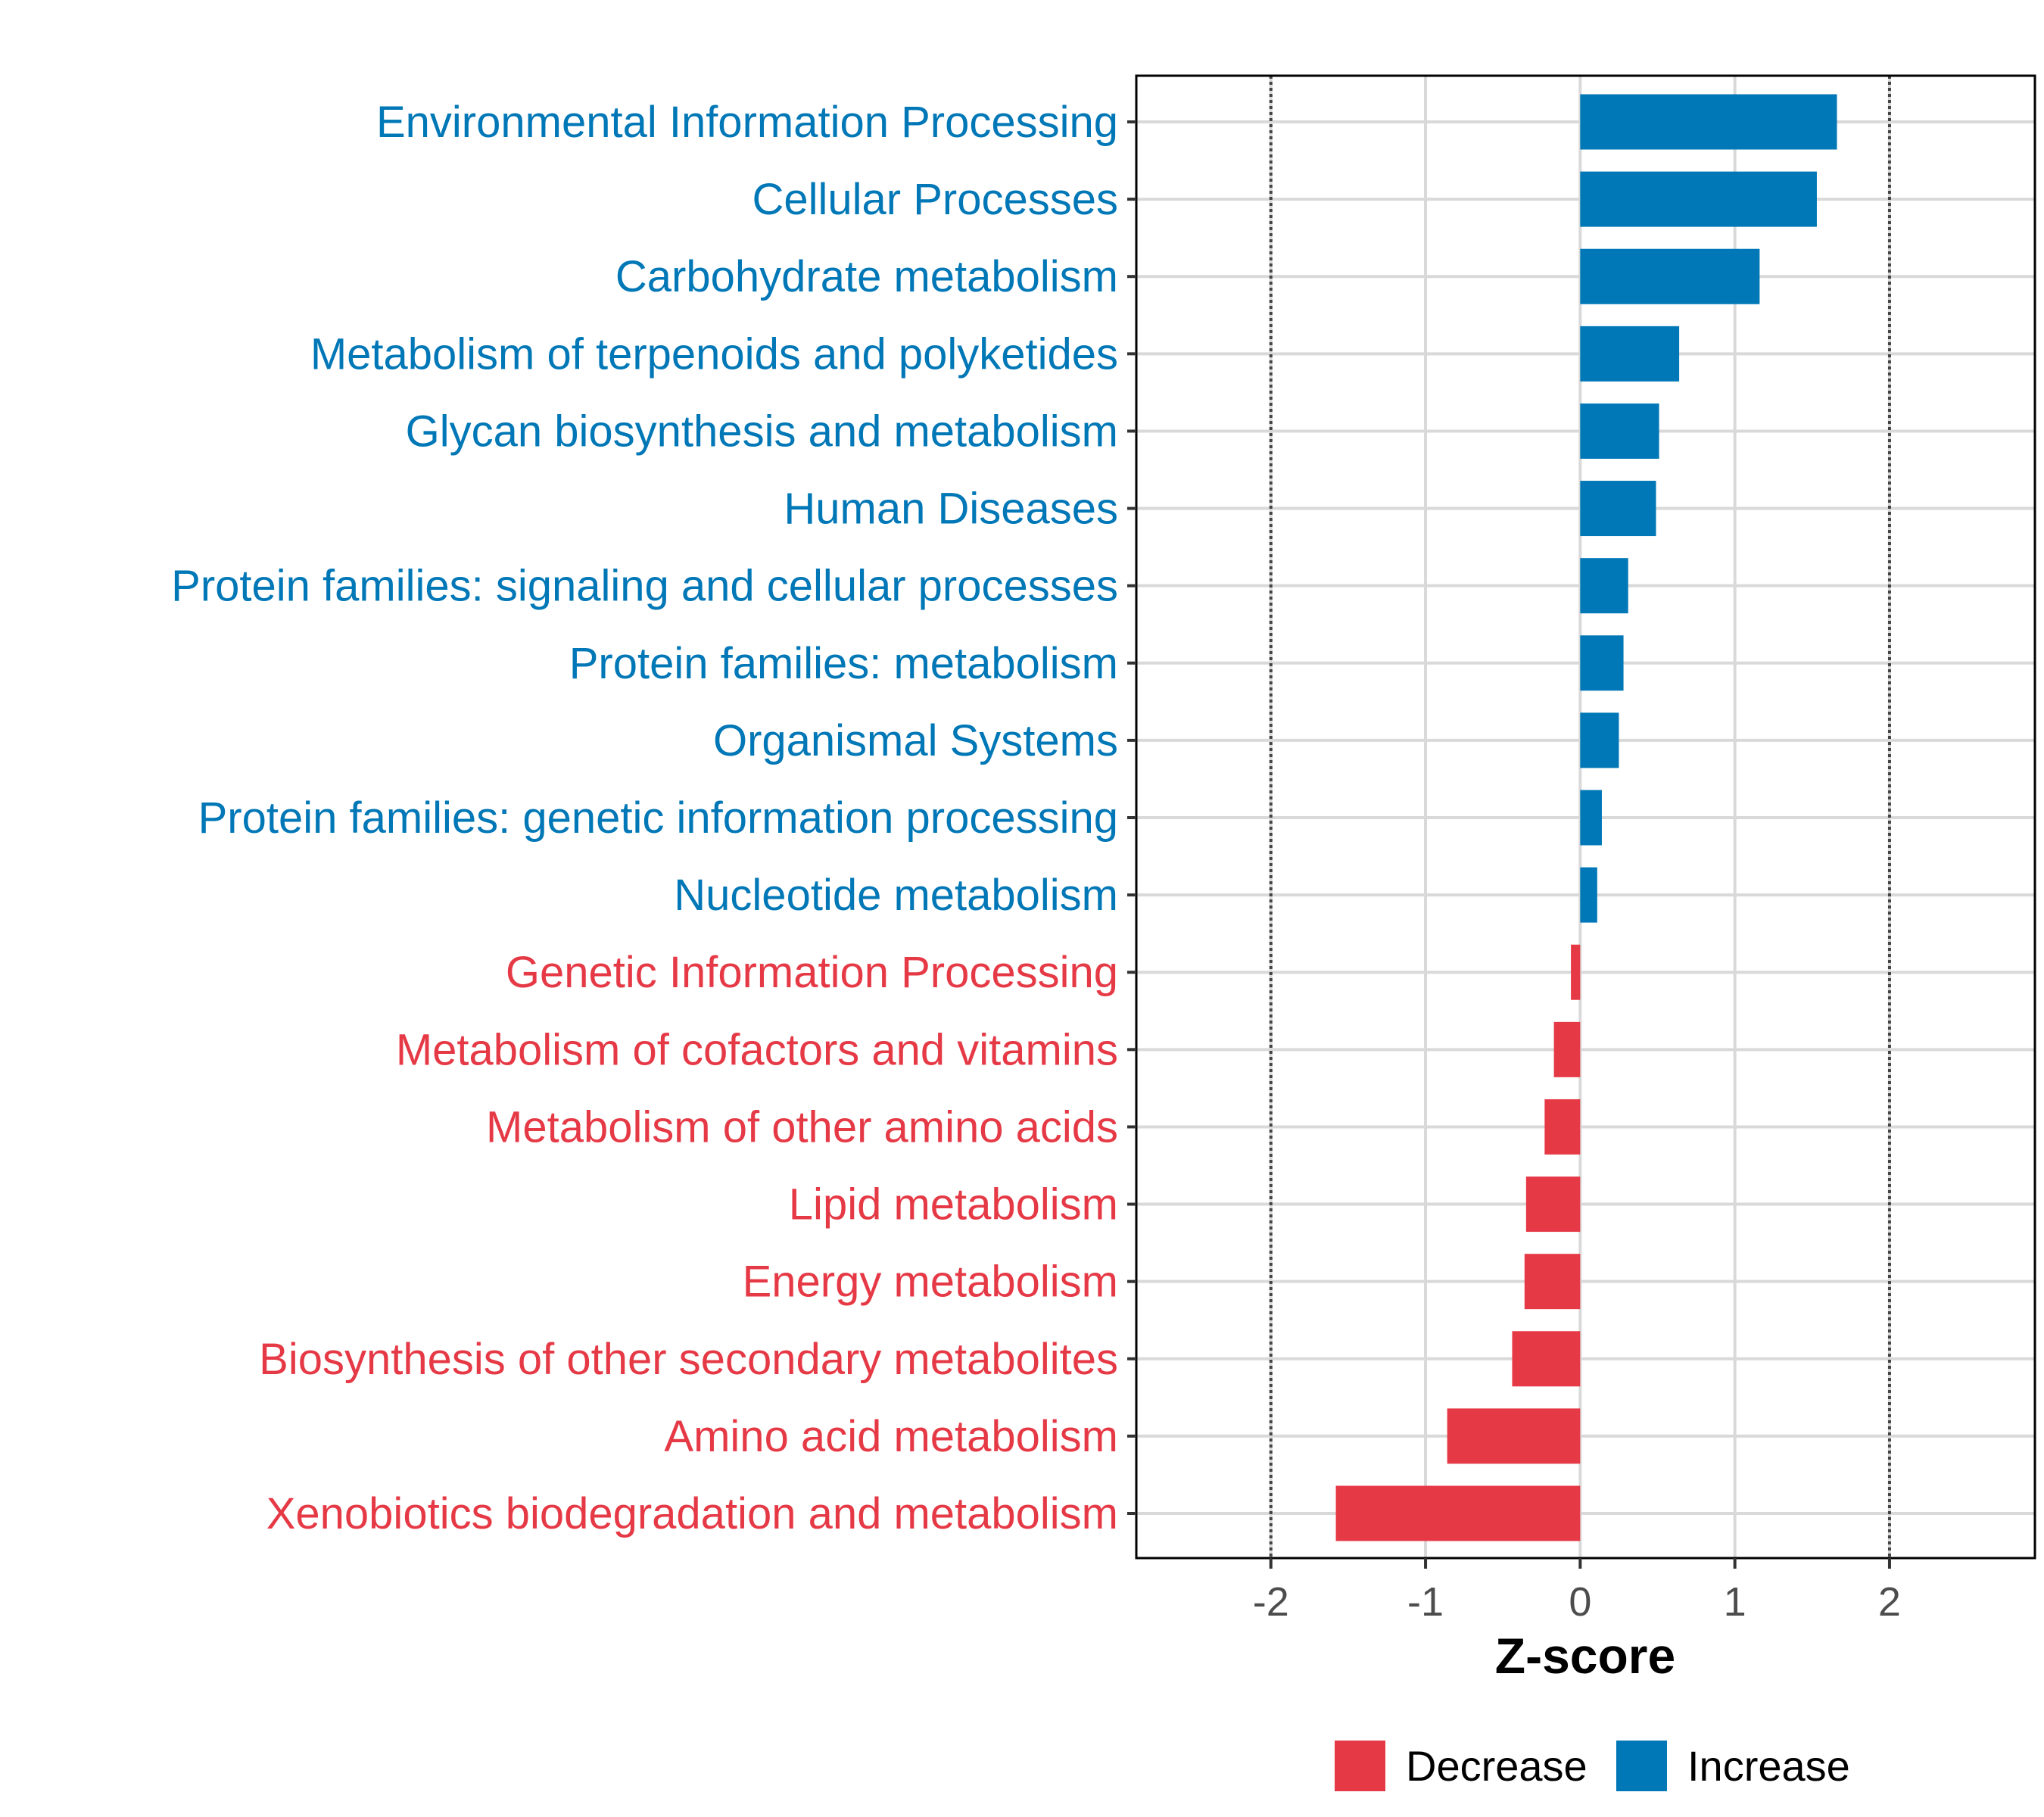 Image resolution: width=2044 pixels, height=1817 pixels. Describe the element at coordinates (757, 1049) in the screenshot. I see `y-tick-label: Metabolism of cofactors and vitamins` at that location.